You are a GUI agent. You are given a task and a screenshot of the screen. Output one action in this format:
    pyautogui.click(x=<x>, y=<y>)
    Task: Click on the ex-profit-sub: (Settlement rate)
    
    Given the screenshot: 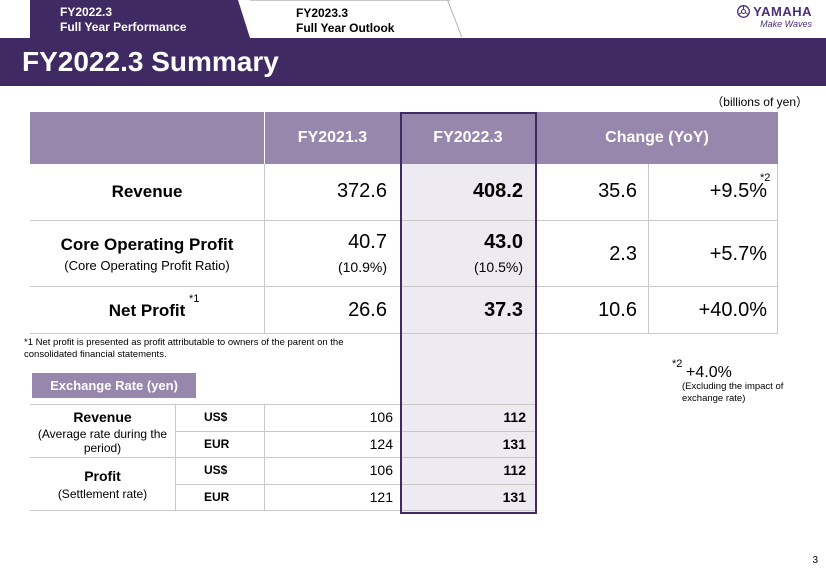 What is the action you would take?
    pyautogui.click(x=102, y=494)
    